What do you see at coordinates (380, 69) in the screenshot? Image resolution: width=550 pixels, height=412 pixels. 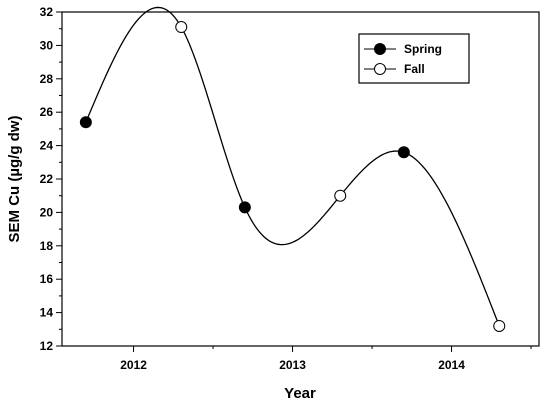 I see `legend-marker-fall` at bounding box center [380, 69].